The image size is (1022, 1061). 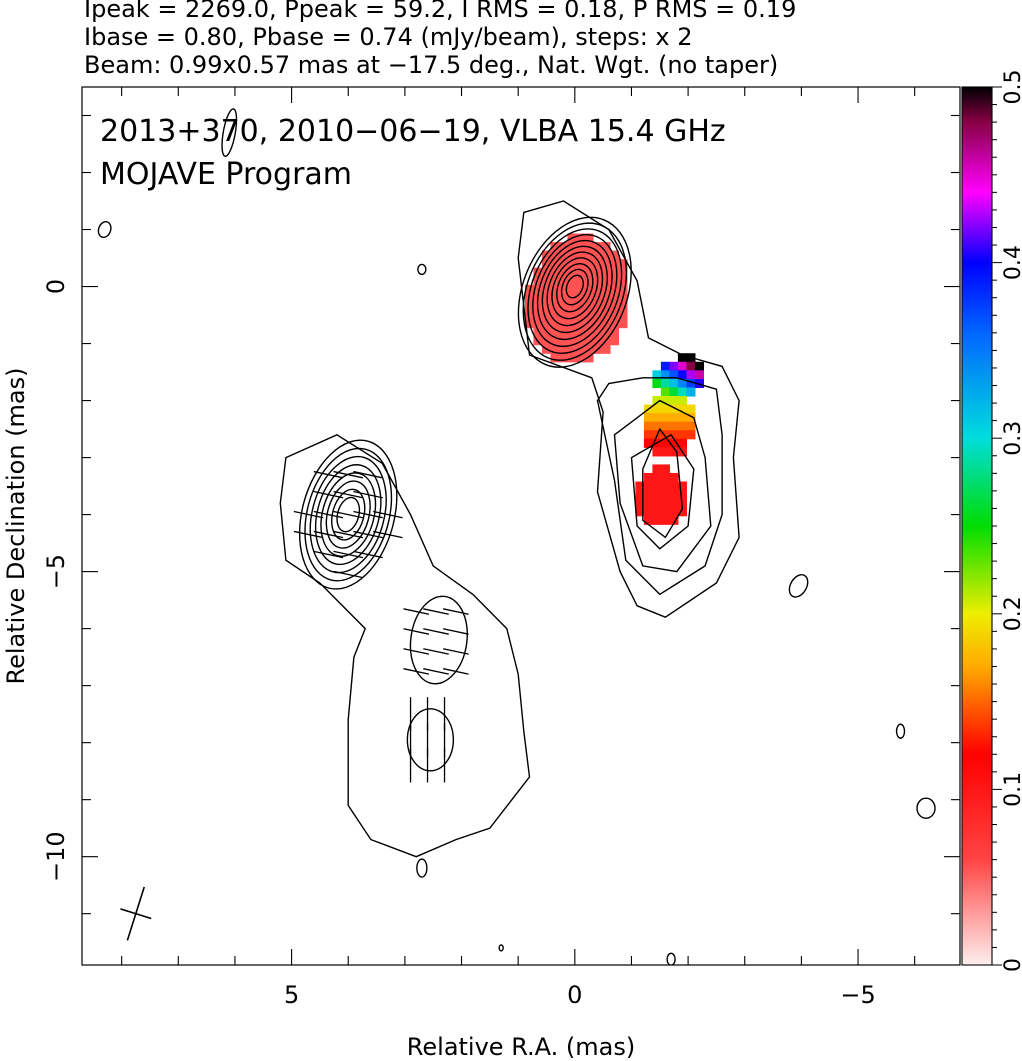 I want to click on y-axis-label: Relative Declination (mas), so click(x=16, y=525).